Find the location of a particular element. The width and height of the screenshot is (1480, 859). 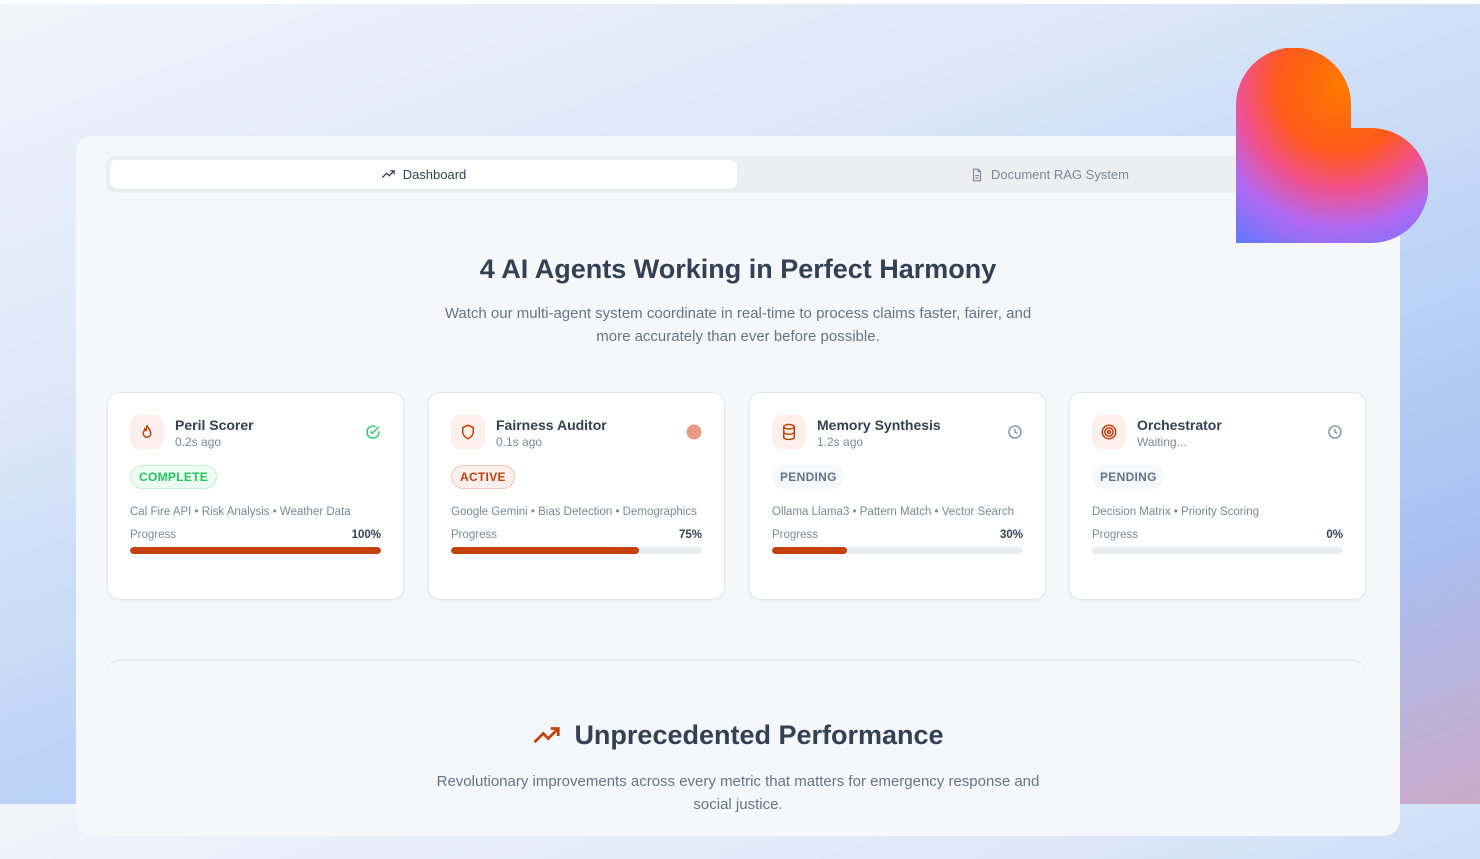

progress-value: 75% is located at coordinates (690, 535).